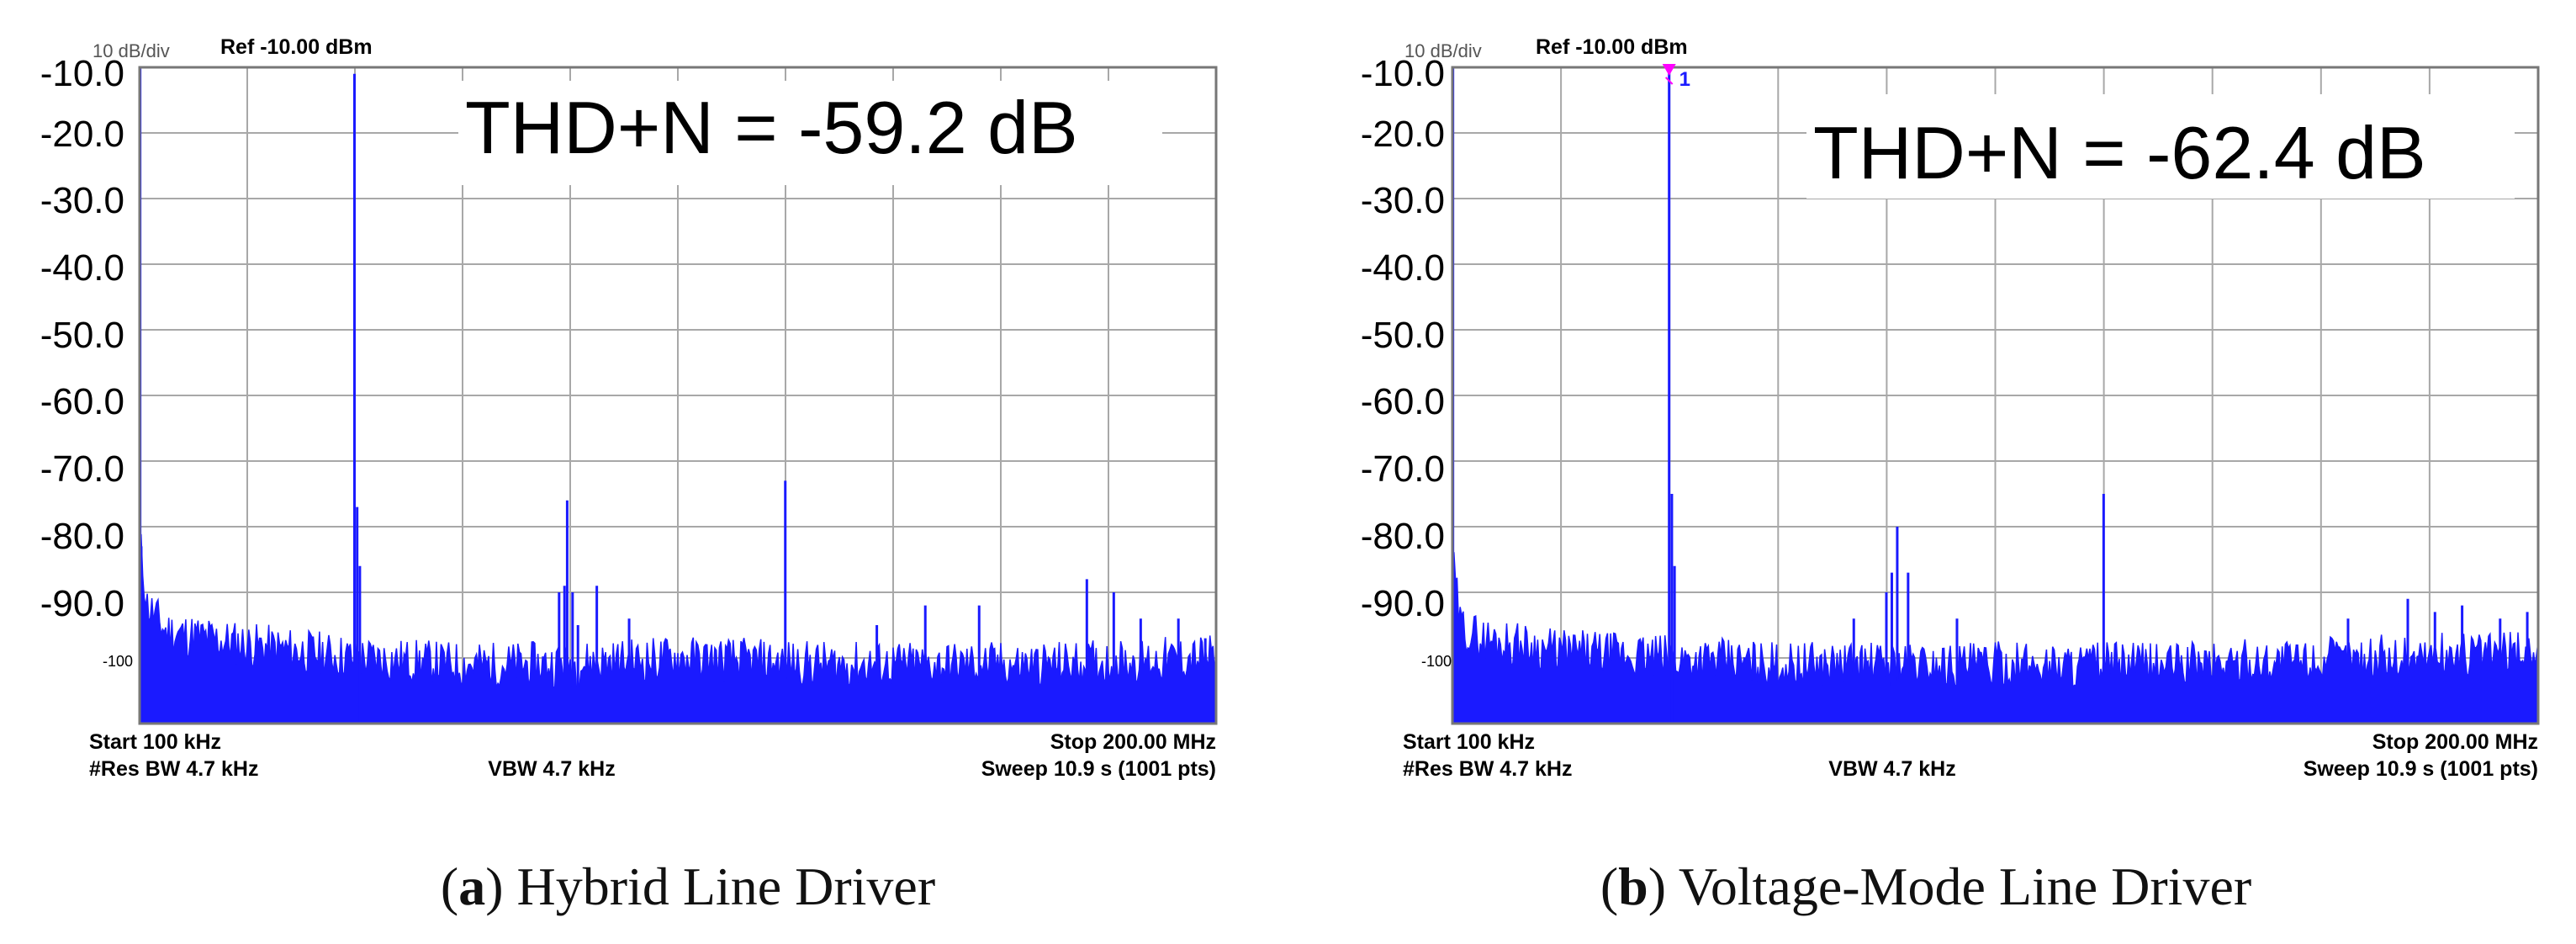 The width and height of the screenshot is (2576, 944). Describe the element at coordinates (1925, 886) in the screenshot. I see `panel-caption: (b) Voltage-Mode Line Driver` at that location.